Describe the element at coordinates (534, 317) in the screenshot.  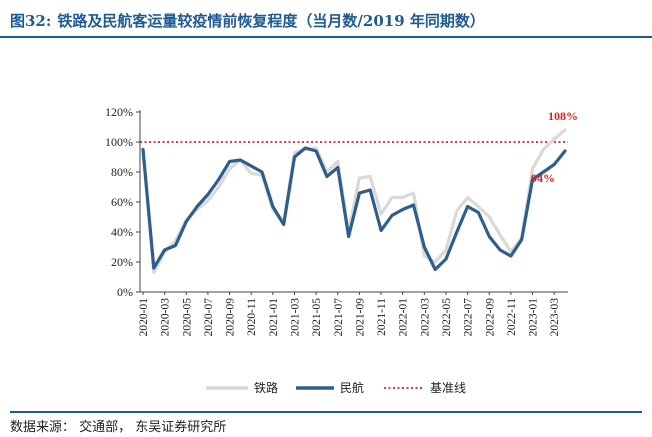
I see `x-tick-label: 2023-01` at that location.